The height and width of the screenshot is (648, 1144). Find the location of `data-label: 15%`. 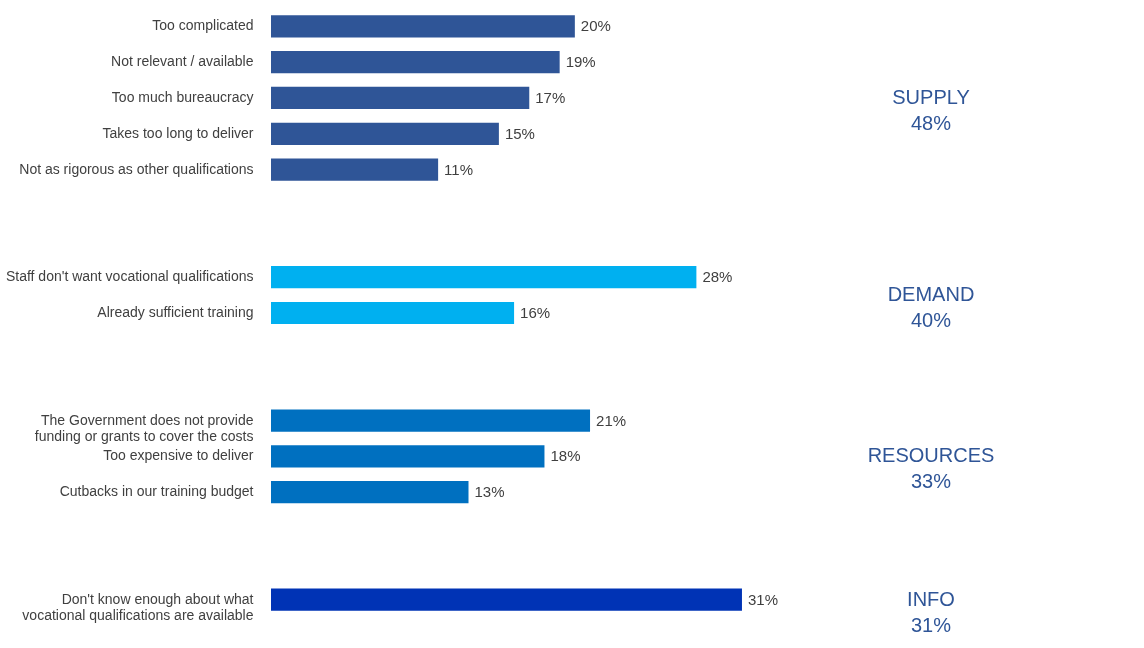

data-label: 15% is located at coordinates (519, 133).